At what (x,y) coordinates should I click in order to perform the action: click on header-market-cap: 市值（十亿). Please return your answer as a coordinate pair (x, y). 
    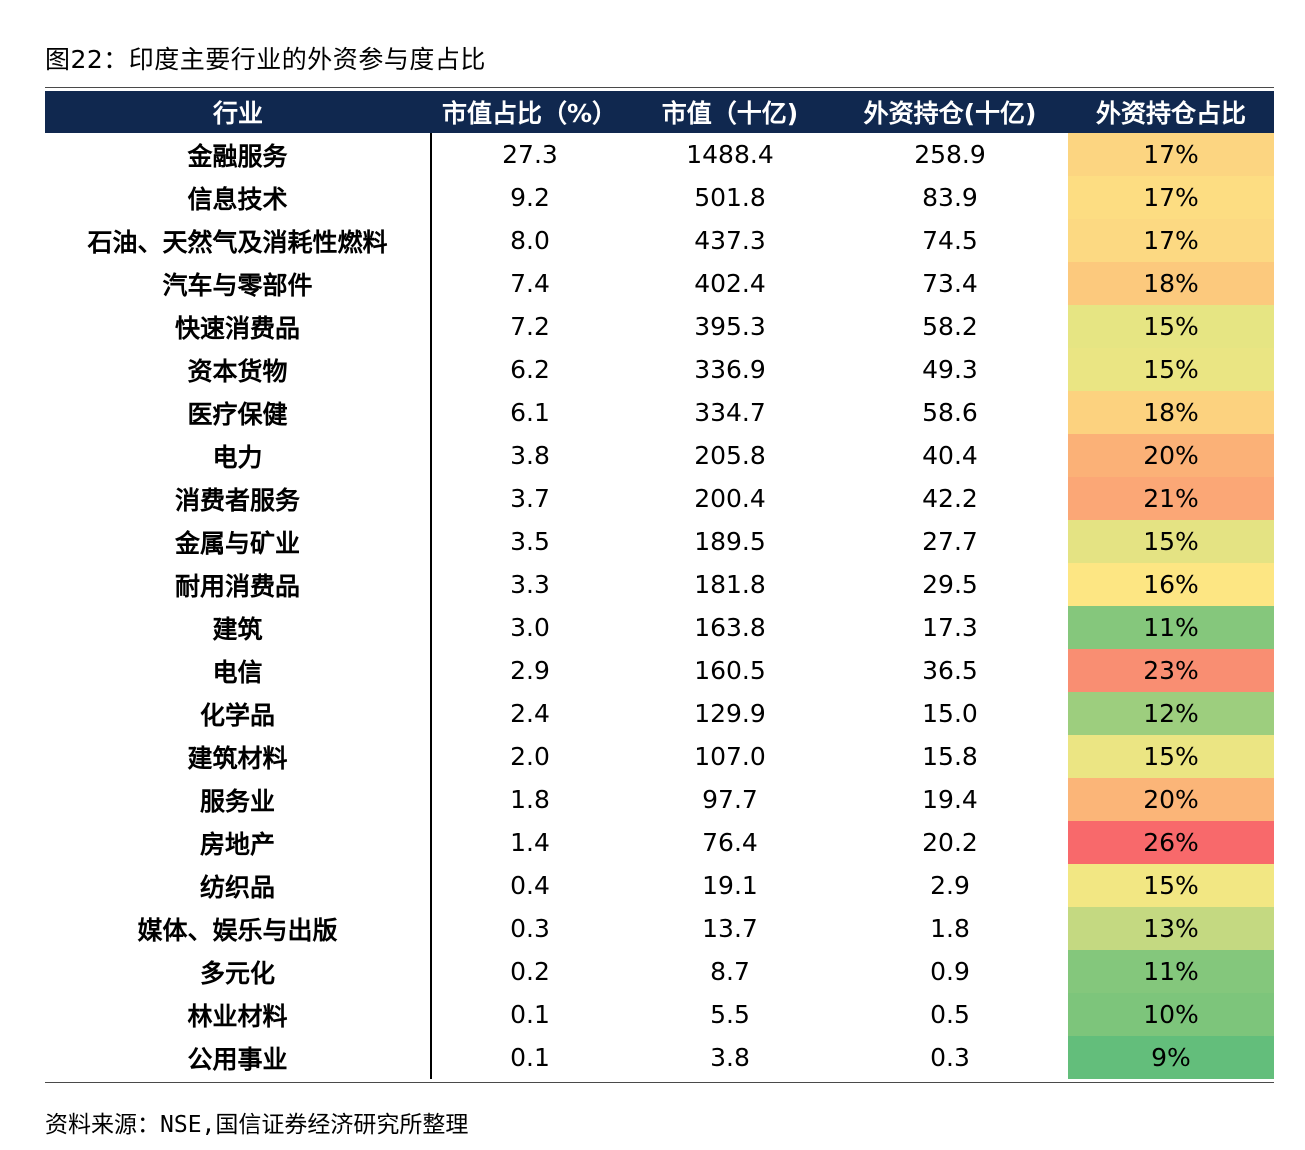
    Looking at the image, I should click on (730, 112).